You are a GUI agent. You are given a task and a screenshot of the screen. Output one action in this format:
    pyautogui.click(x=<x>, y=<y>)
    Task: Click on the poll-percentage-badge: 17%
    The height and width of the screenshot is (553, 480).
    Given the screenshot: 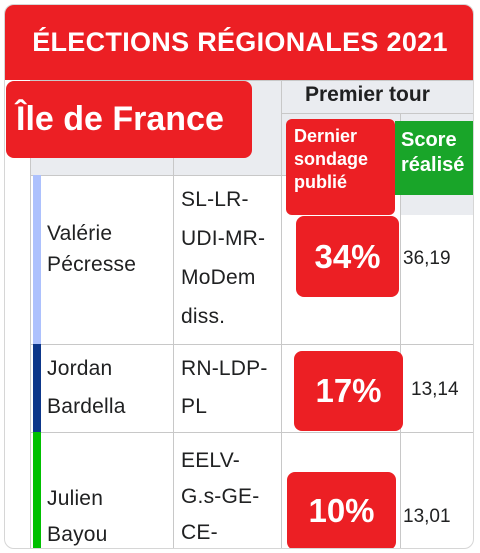 What is the action you would take?
    pyautogui.click(x=348, y=391)
    